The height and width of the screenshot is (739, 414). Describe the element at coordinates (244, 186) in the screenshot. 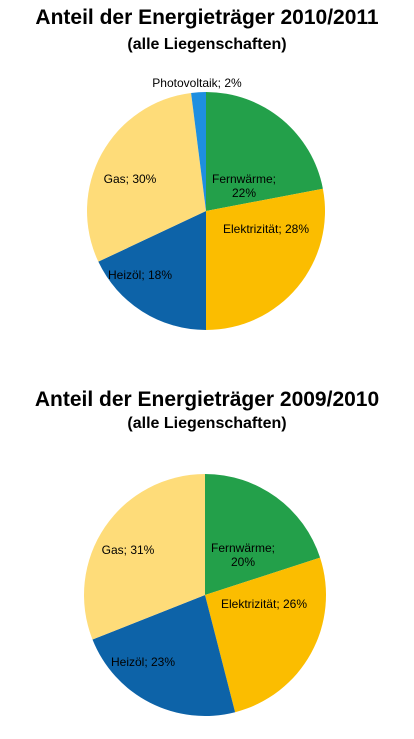

I see `slice-label: Fernwärme; 22%` at that location.